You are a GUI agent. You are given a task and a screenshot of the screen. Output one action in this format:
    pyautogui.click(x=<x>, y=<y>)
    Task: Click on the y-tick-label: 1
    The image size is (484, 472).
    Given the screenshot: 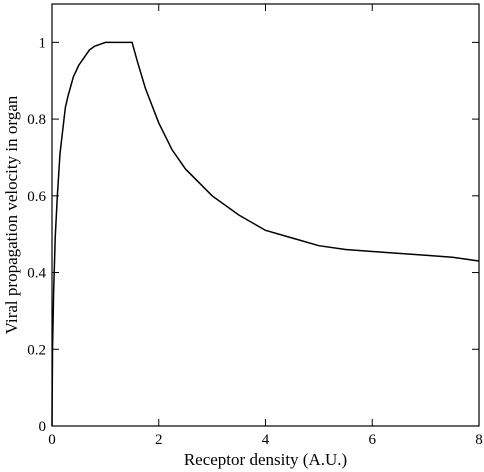 What is the action you would take?
    pyautogui.click(x=43, y=43)
    